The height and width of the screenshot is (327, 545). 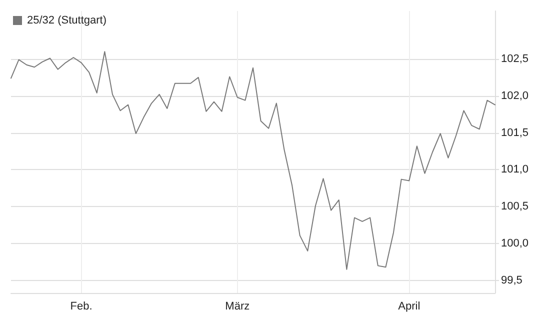 What do you see at coordinates (409, 306) in the screenshot?
I see `x-tick-label: April` at bounding box center [409, 306].